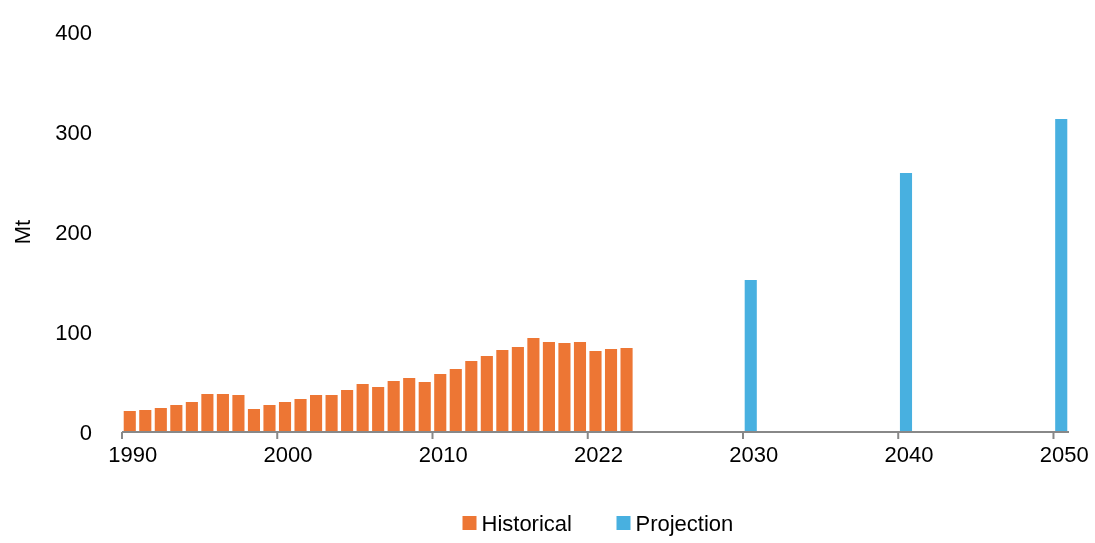  What do you see at coordinates (73, 132) in the screenshot?
I see `y-tick-label: 300` at bounding box center [73, 132].